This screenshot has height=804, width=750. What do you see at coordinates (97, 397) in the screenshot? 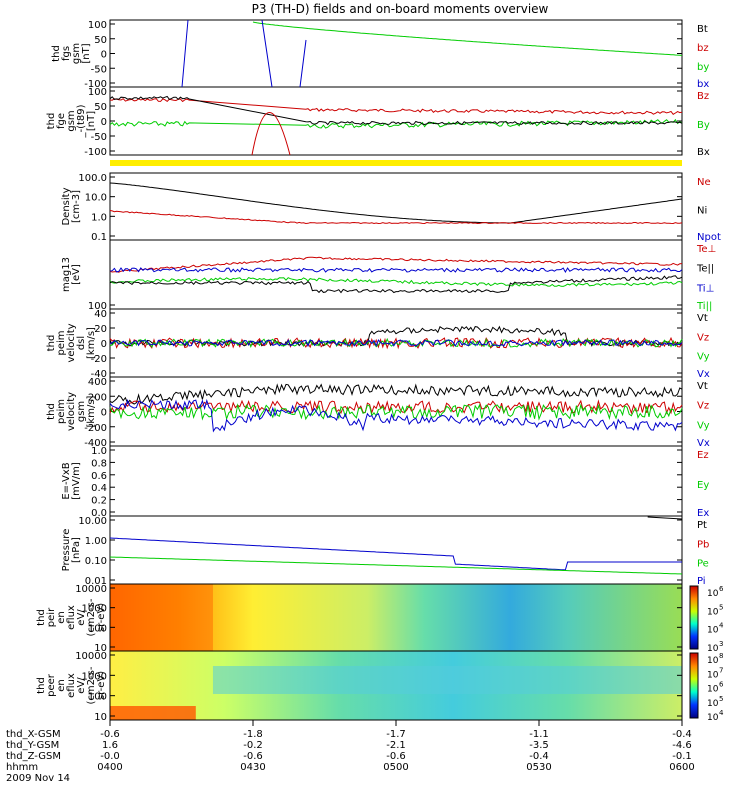
I see `y-tick-label: 200` at bounding box center [97, 397].